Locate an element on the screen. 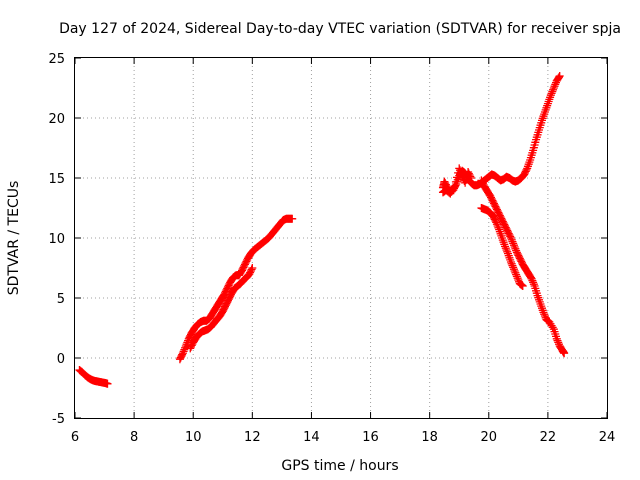 This screenshot has width=640, height=480. x-axis-label: GPS time / hours is located at coordinates (339, 466).